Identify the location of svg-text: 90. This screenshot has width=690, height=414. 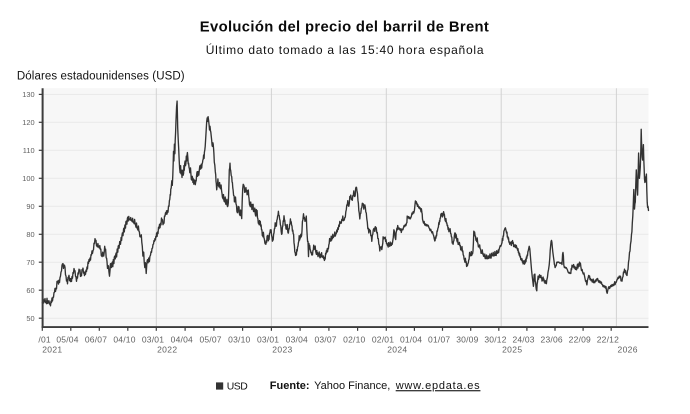
(30, 206).